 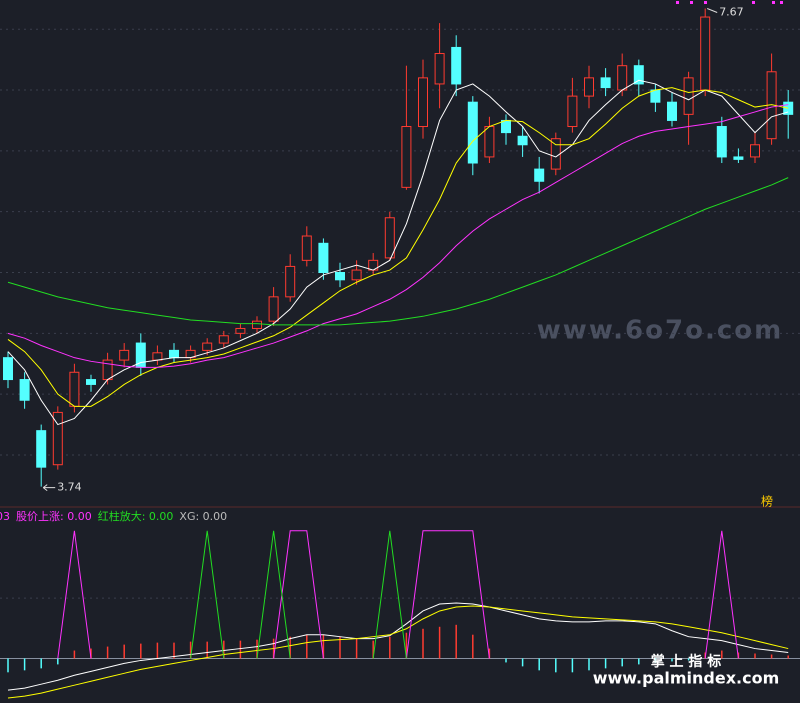 I want to click on watermark-url: www.palmindex.com, so click(x=686, y=678).